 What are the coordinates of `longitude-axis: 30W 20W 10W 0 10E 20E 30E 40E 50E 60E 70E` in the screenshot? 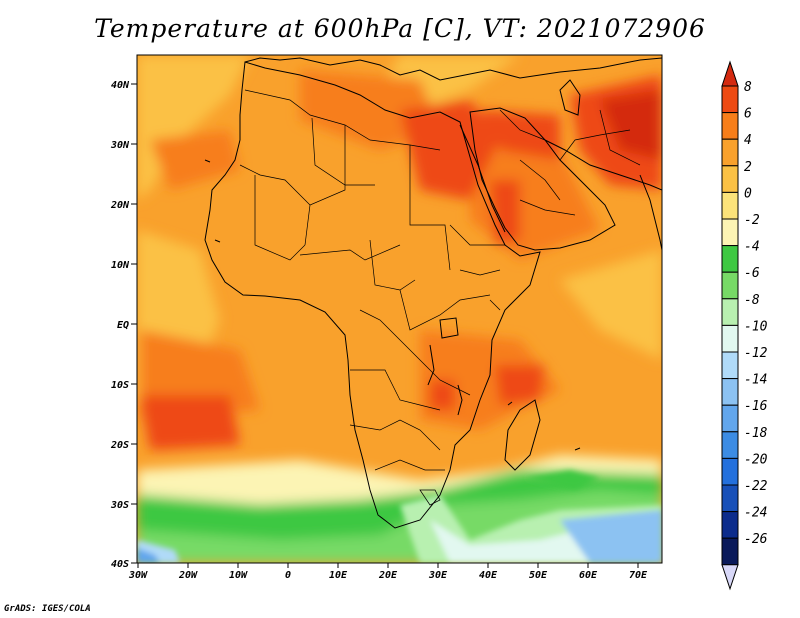 It's located at (388, 572).